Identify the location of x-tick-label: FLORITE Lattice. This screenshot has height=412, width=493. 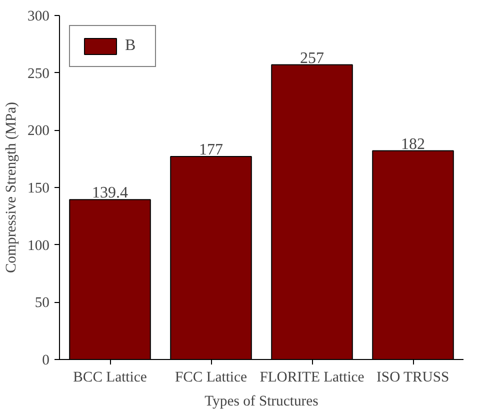
(312, 378).